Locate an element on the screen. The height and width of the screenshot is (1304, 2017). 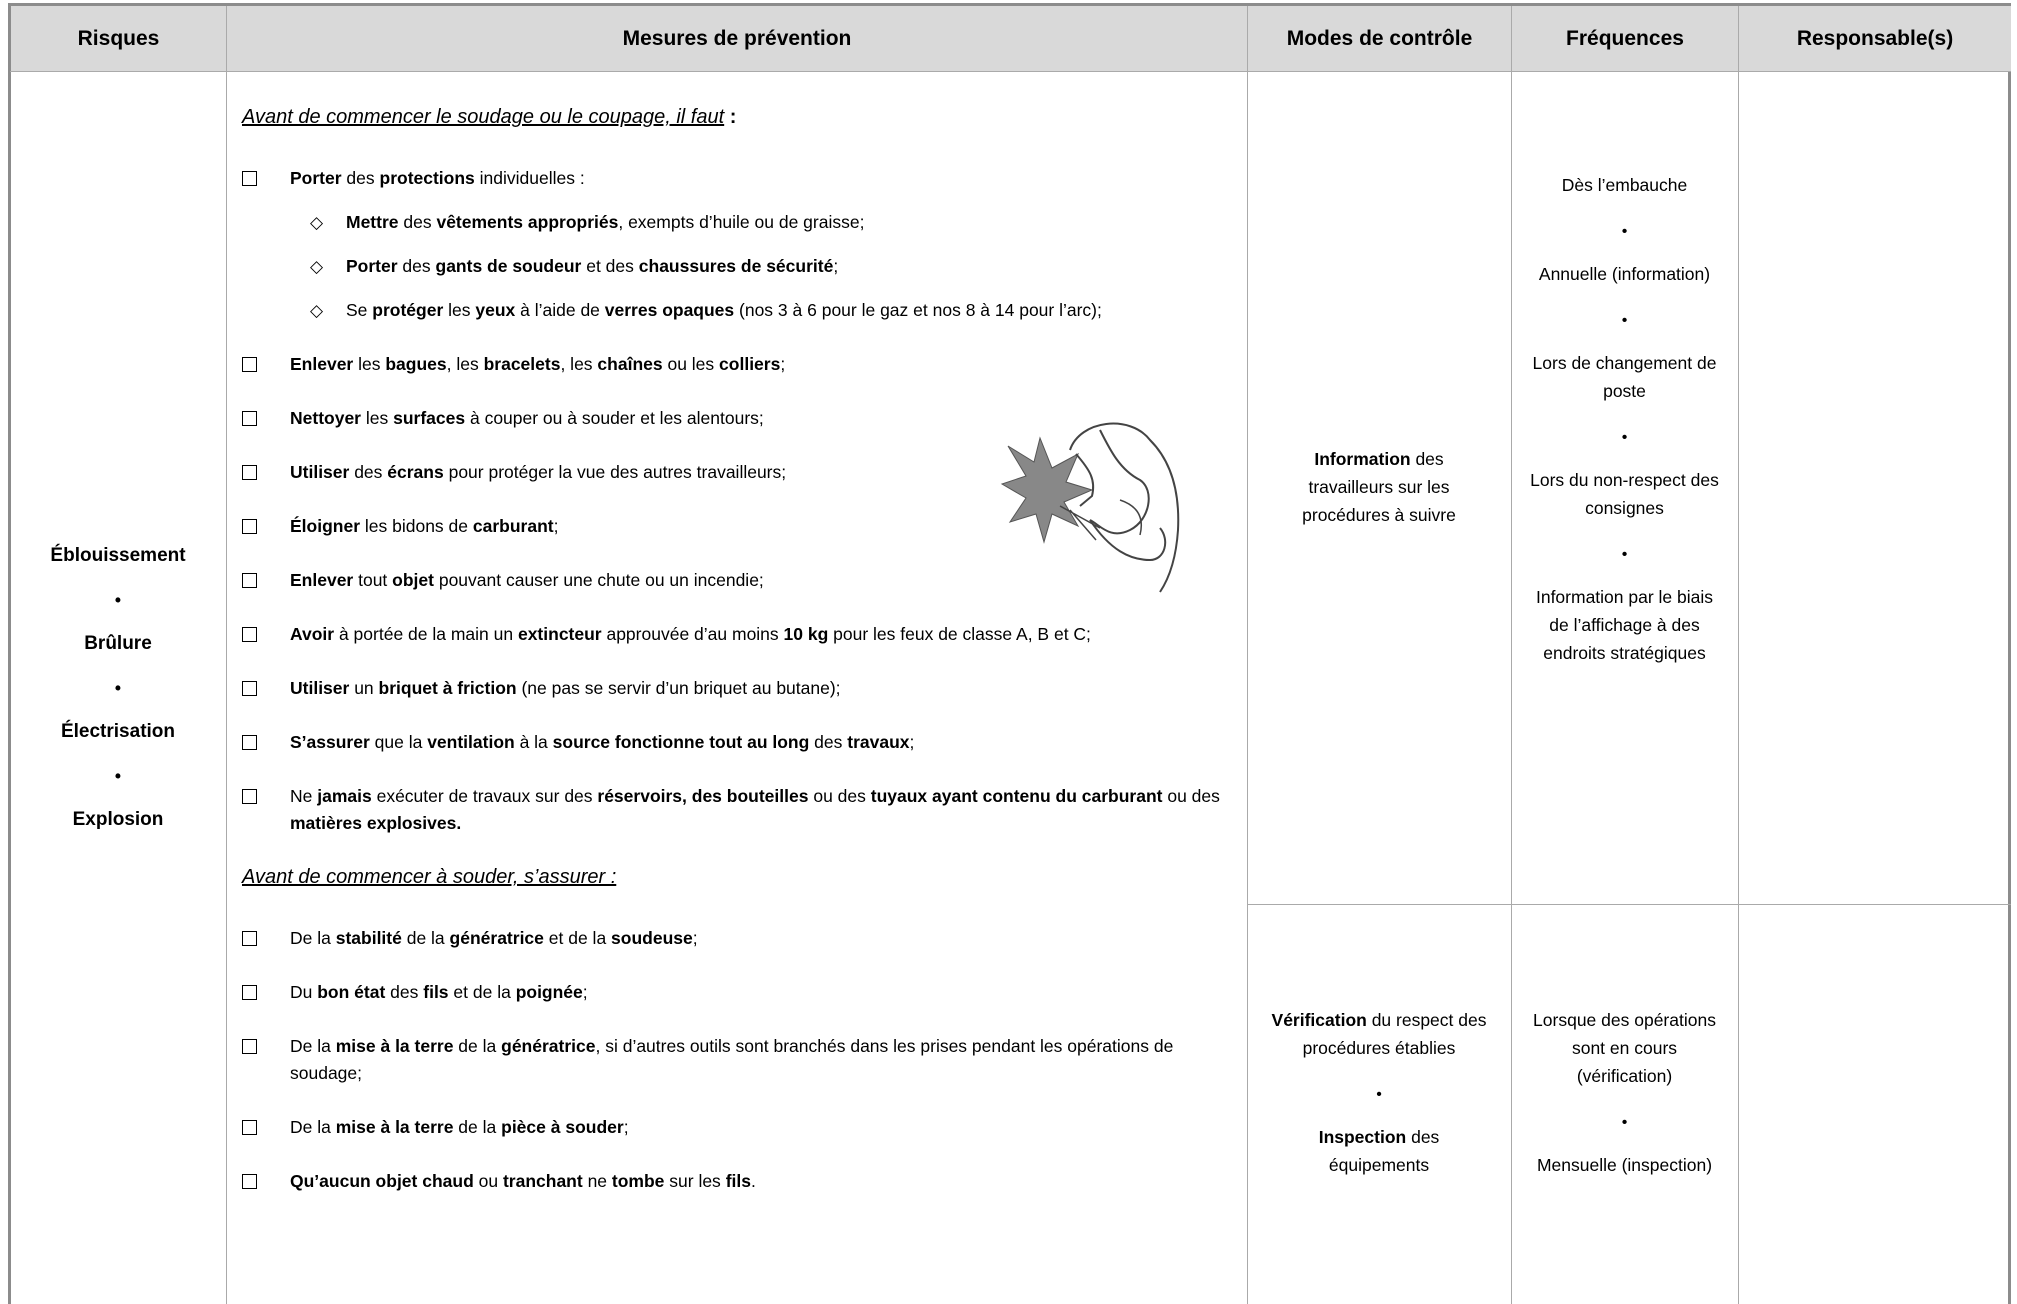
text-run: que la is located at coordinates (398, 742).